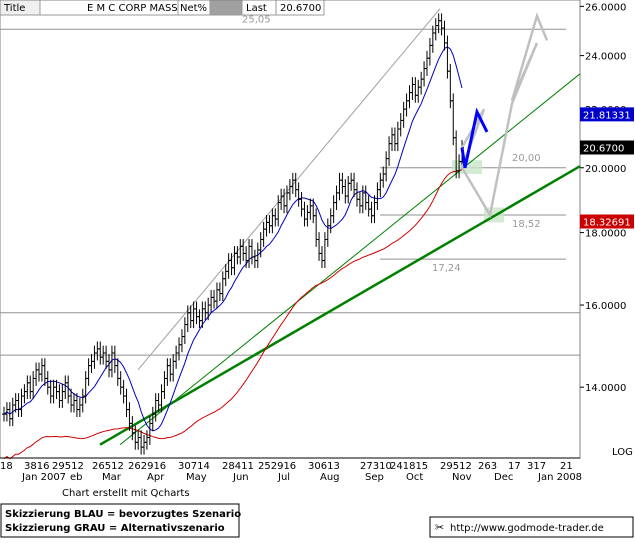 This screenshot has width=635, height=543. I want to click on scenario-sketches, so click(504, 115).